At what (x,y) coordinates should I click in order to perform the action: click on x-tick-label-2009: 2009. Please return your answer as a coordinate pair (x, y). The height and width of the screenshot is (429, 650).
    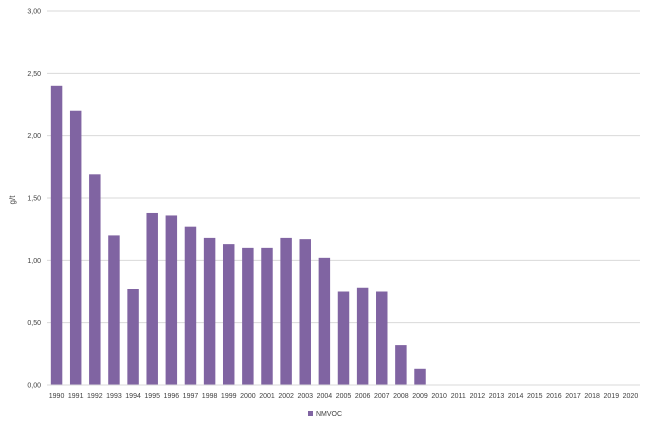
    Looking at the image, I should click on (420, 396).